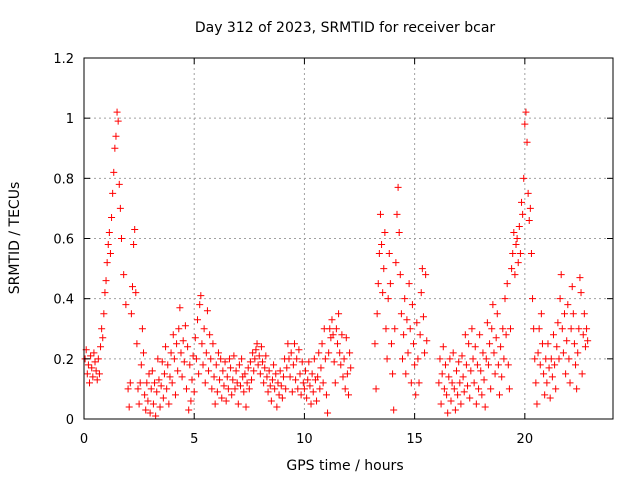 This screenshot has height=480, width=640. Describe the element at coordinates (344, 466) in the screenshot. I see `x-axis-label: GPS time / hours` at that location.